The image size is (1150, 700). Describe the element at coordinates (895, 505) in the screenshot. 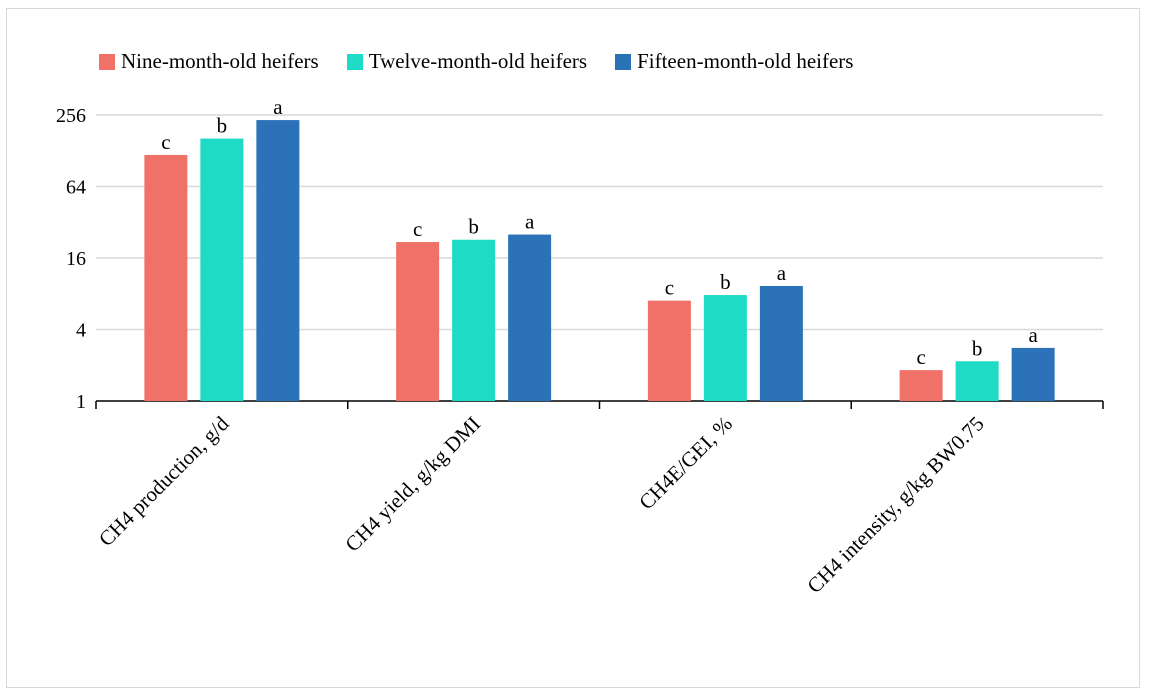

I see `x-category-label: CH4 intensity, g/kg BW0.75` at that location.